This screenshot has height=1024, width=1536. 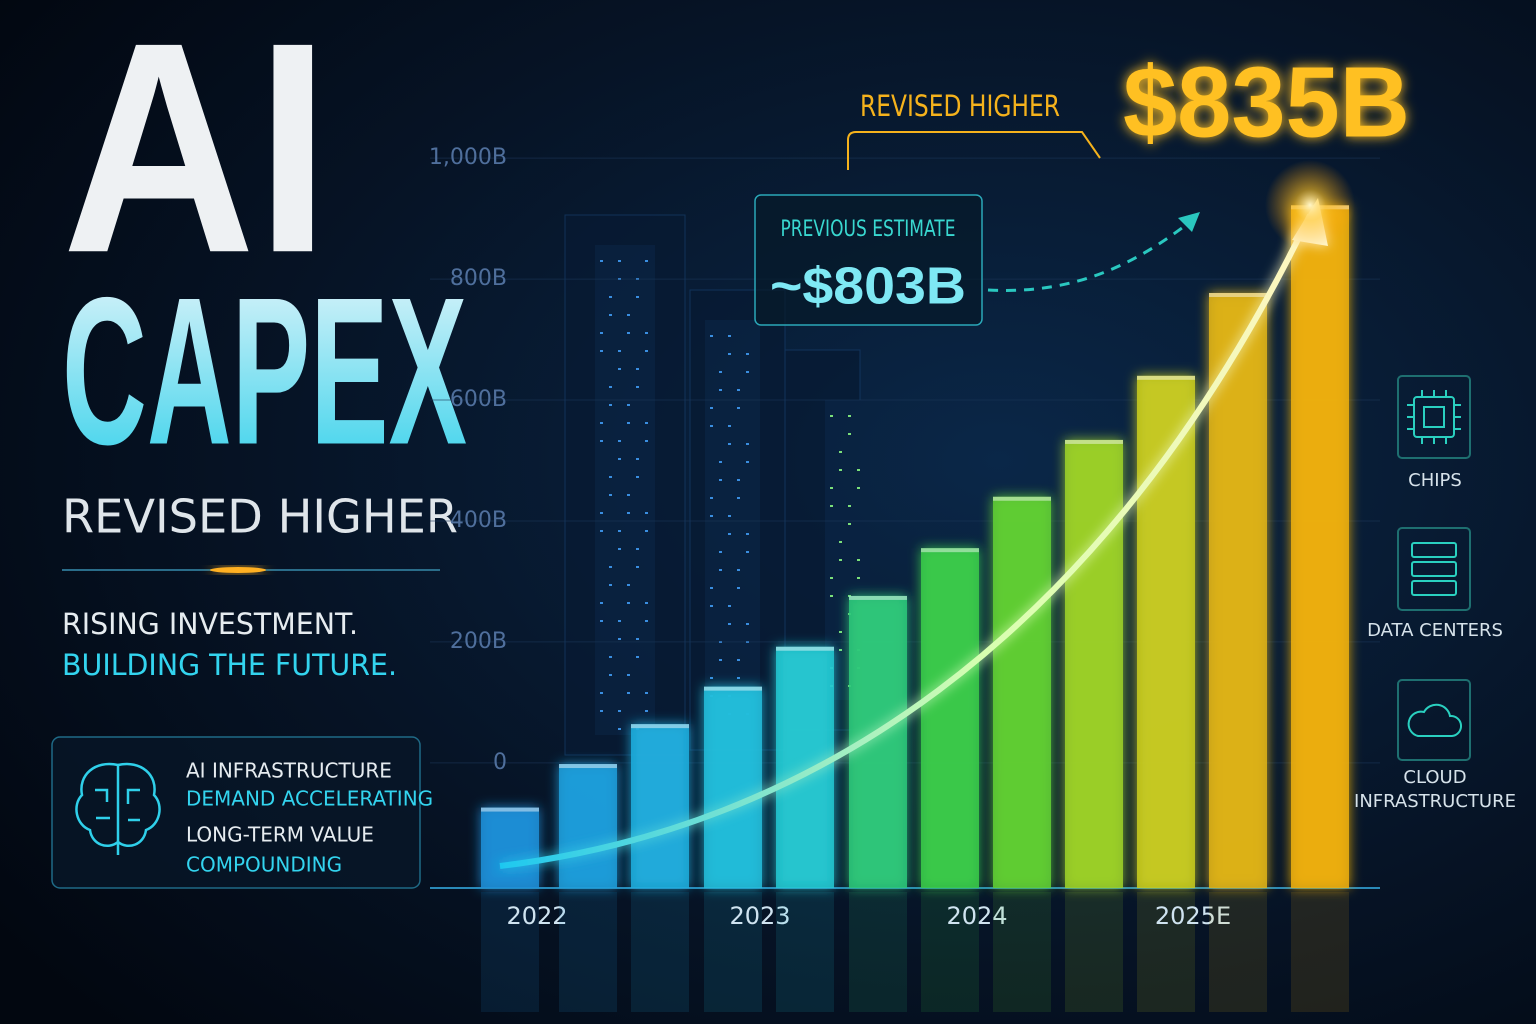 I want to click on y-tick-label: 200B, so click(x=478, y=641).